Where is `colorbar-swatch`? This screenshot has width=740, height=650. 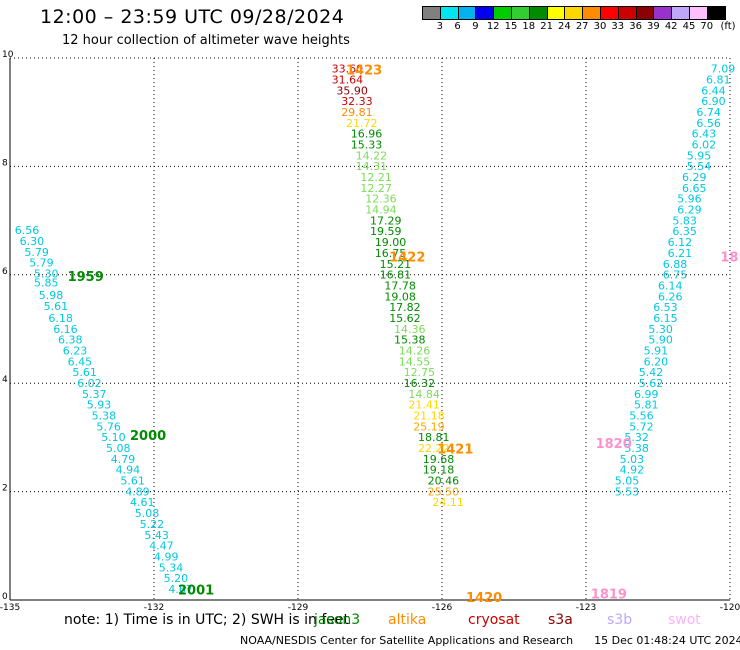
colorbar-swatch is located at coordinates (716, 13).